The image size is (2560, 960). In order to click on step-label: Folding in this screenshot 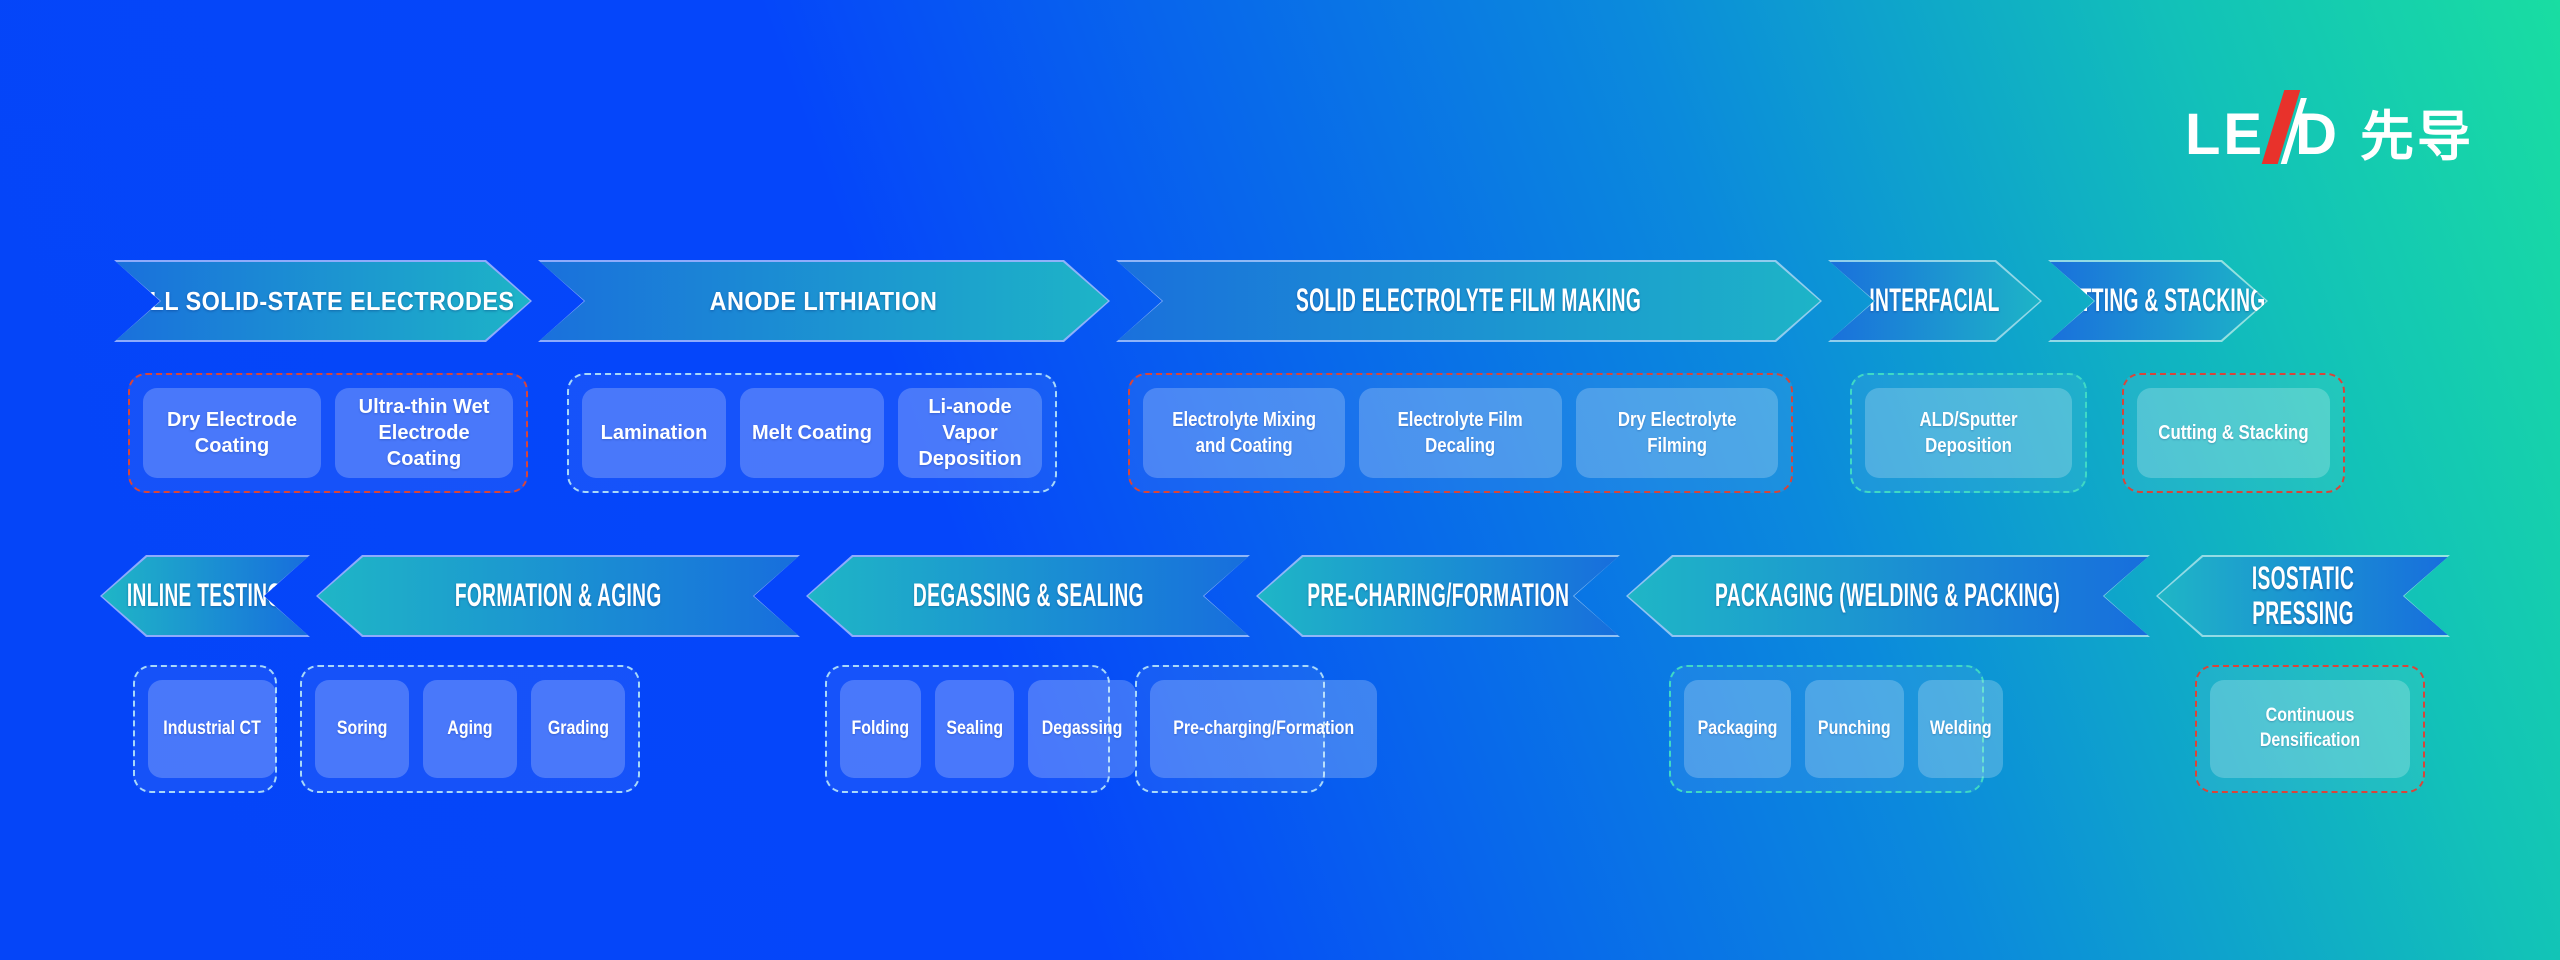, I will do `click(880, 728)`.